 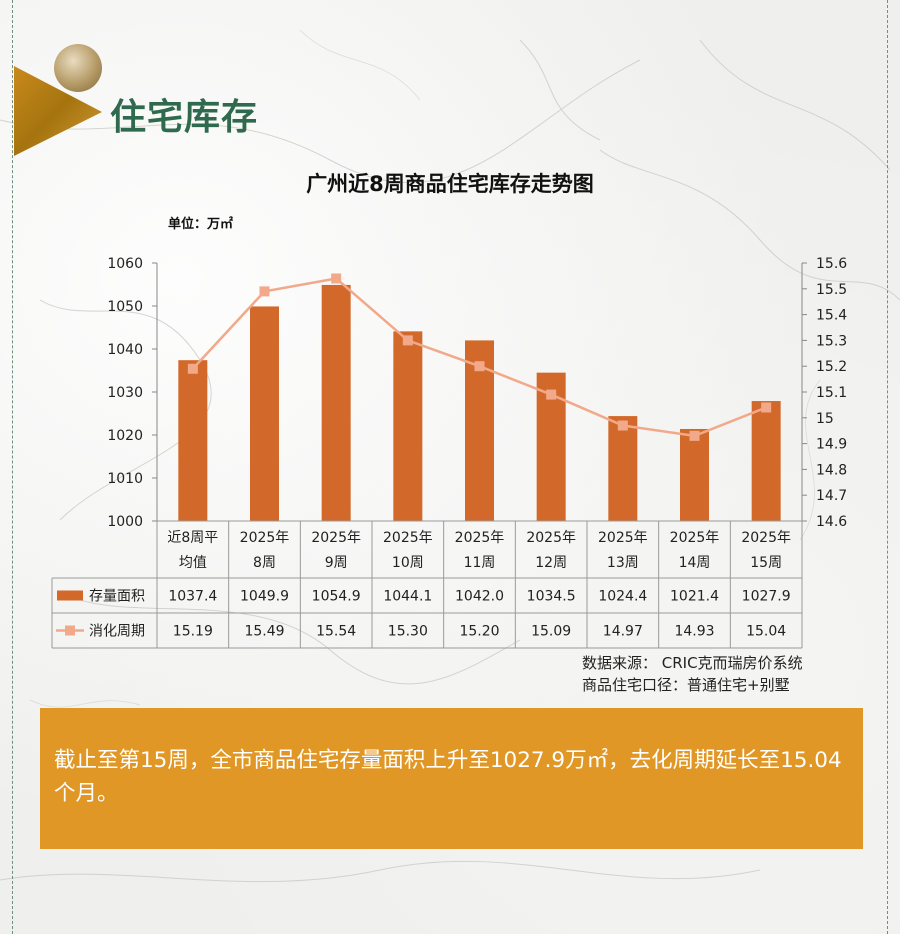 What do you see at coordinates (70, 630) in the screenshot?
I see `legend-line-marker` at bounding box center [70, 630].